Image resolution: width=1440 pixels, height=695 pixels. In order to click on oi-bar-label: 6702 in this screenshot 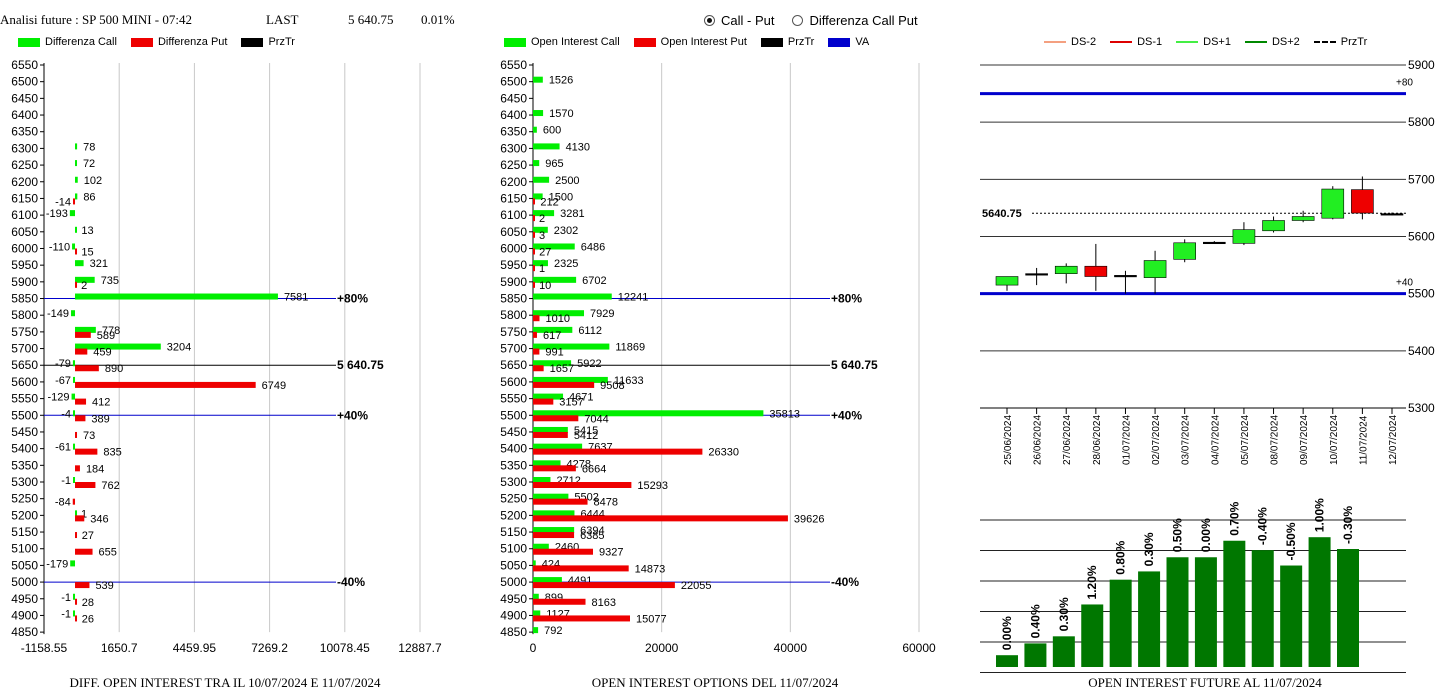, I will do `click(594, 281)`.